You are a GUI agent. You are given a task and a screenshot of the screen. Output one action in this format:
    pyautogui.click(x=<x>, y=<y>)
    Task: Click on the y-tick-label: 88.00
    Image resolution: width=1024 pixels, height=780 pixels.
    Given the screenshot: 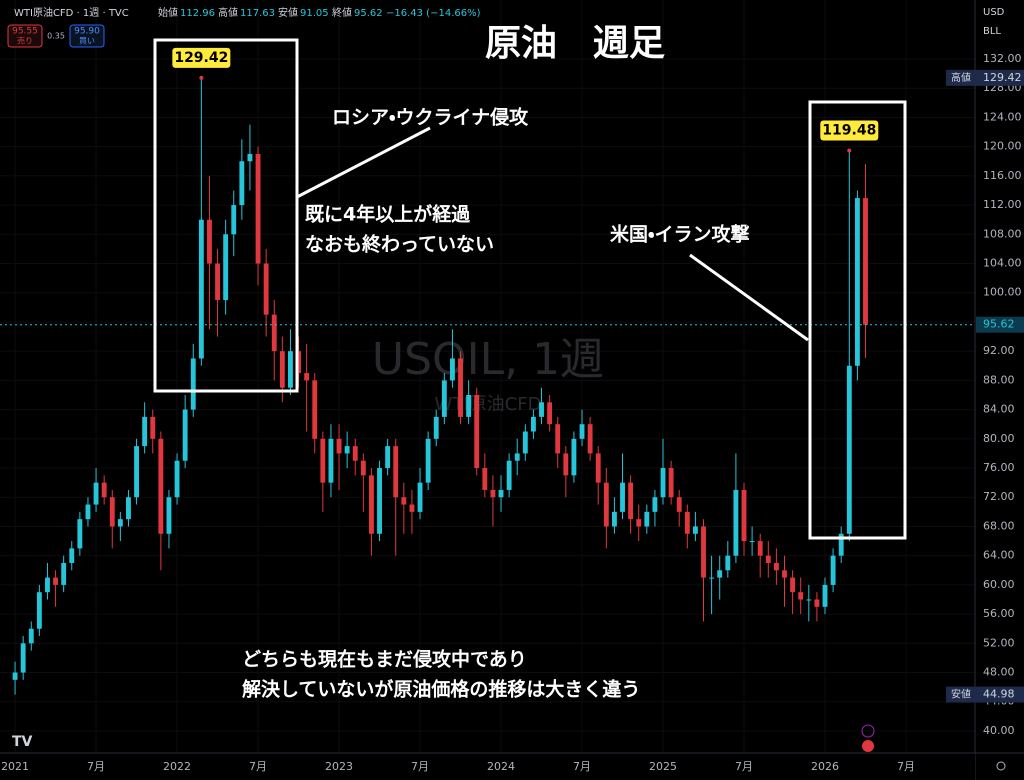 What is the action you would take?
    pyautogui.click(x=999, y=379)
    